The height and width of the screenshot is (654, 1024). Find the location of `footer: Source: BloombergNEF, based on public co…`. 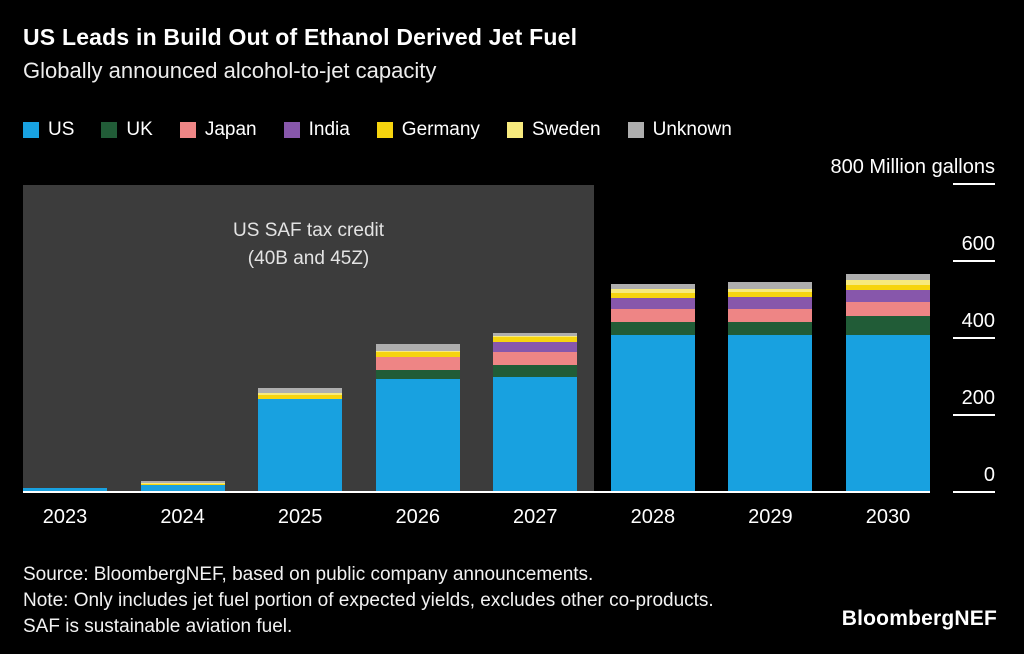

footer: Source: BloombergNEF, based on public co… is located at coordinates (379, 601).